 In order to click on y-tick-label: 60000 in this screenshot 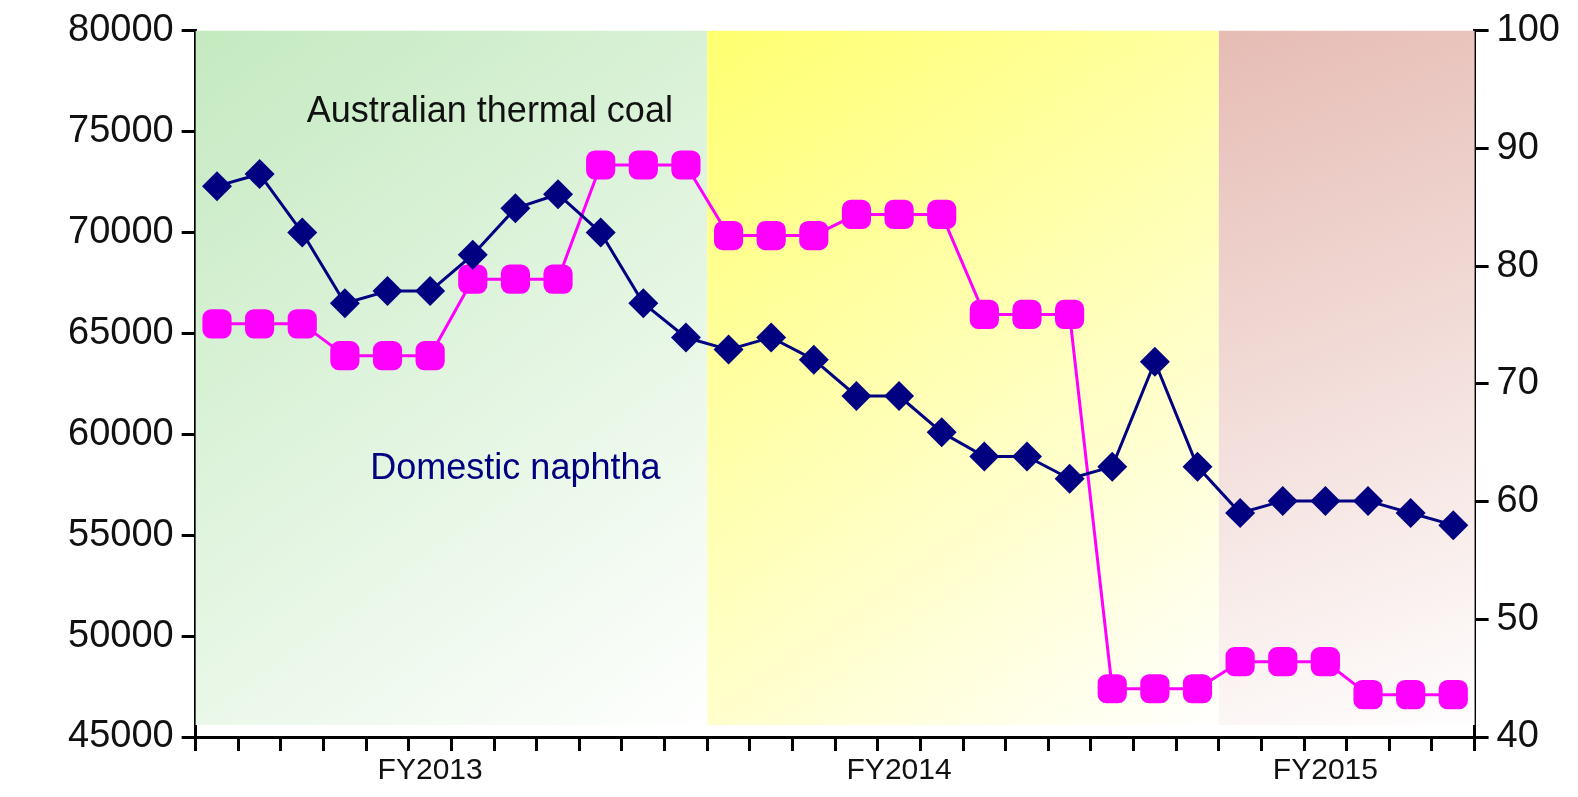, I will do `click(121, 431)`.